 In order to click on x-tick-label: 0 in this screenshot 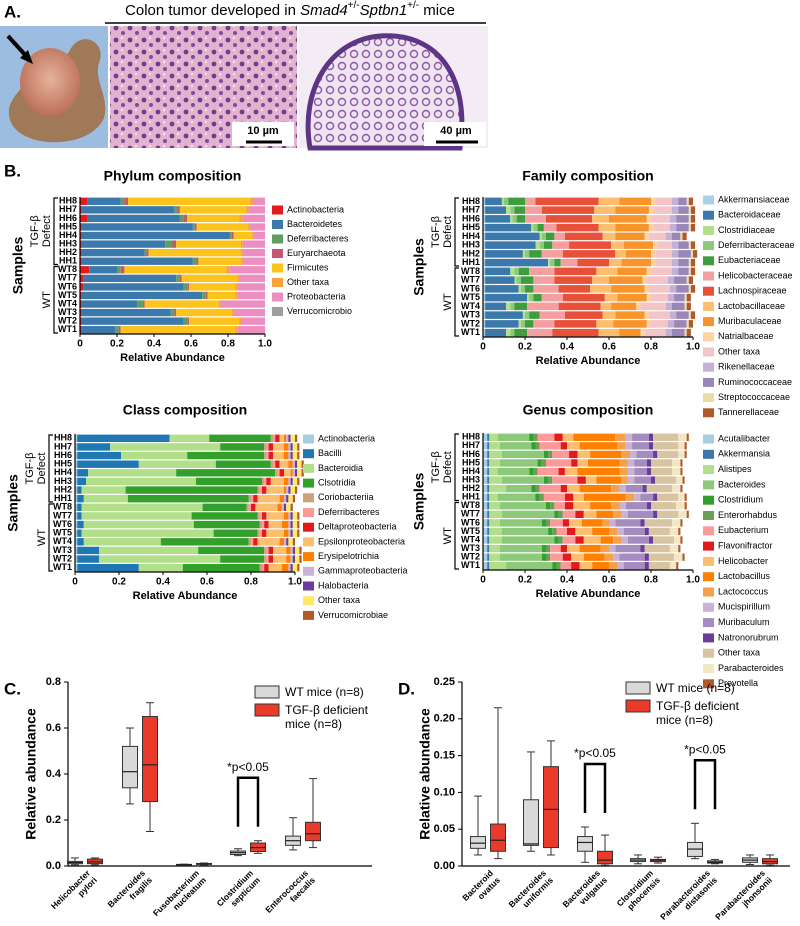, I will do `click(80, 344)`.